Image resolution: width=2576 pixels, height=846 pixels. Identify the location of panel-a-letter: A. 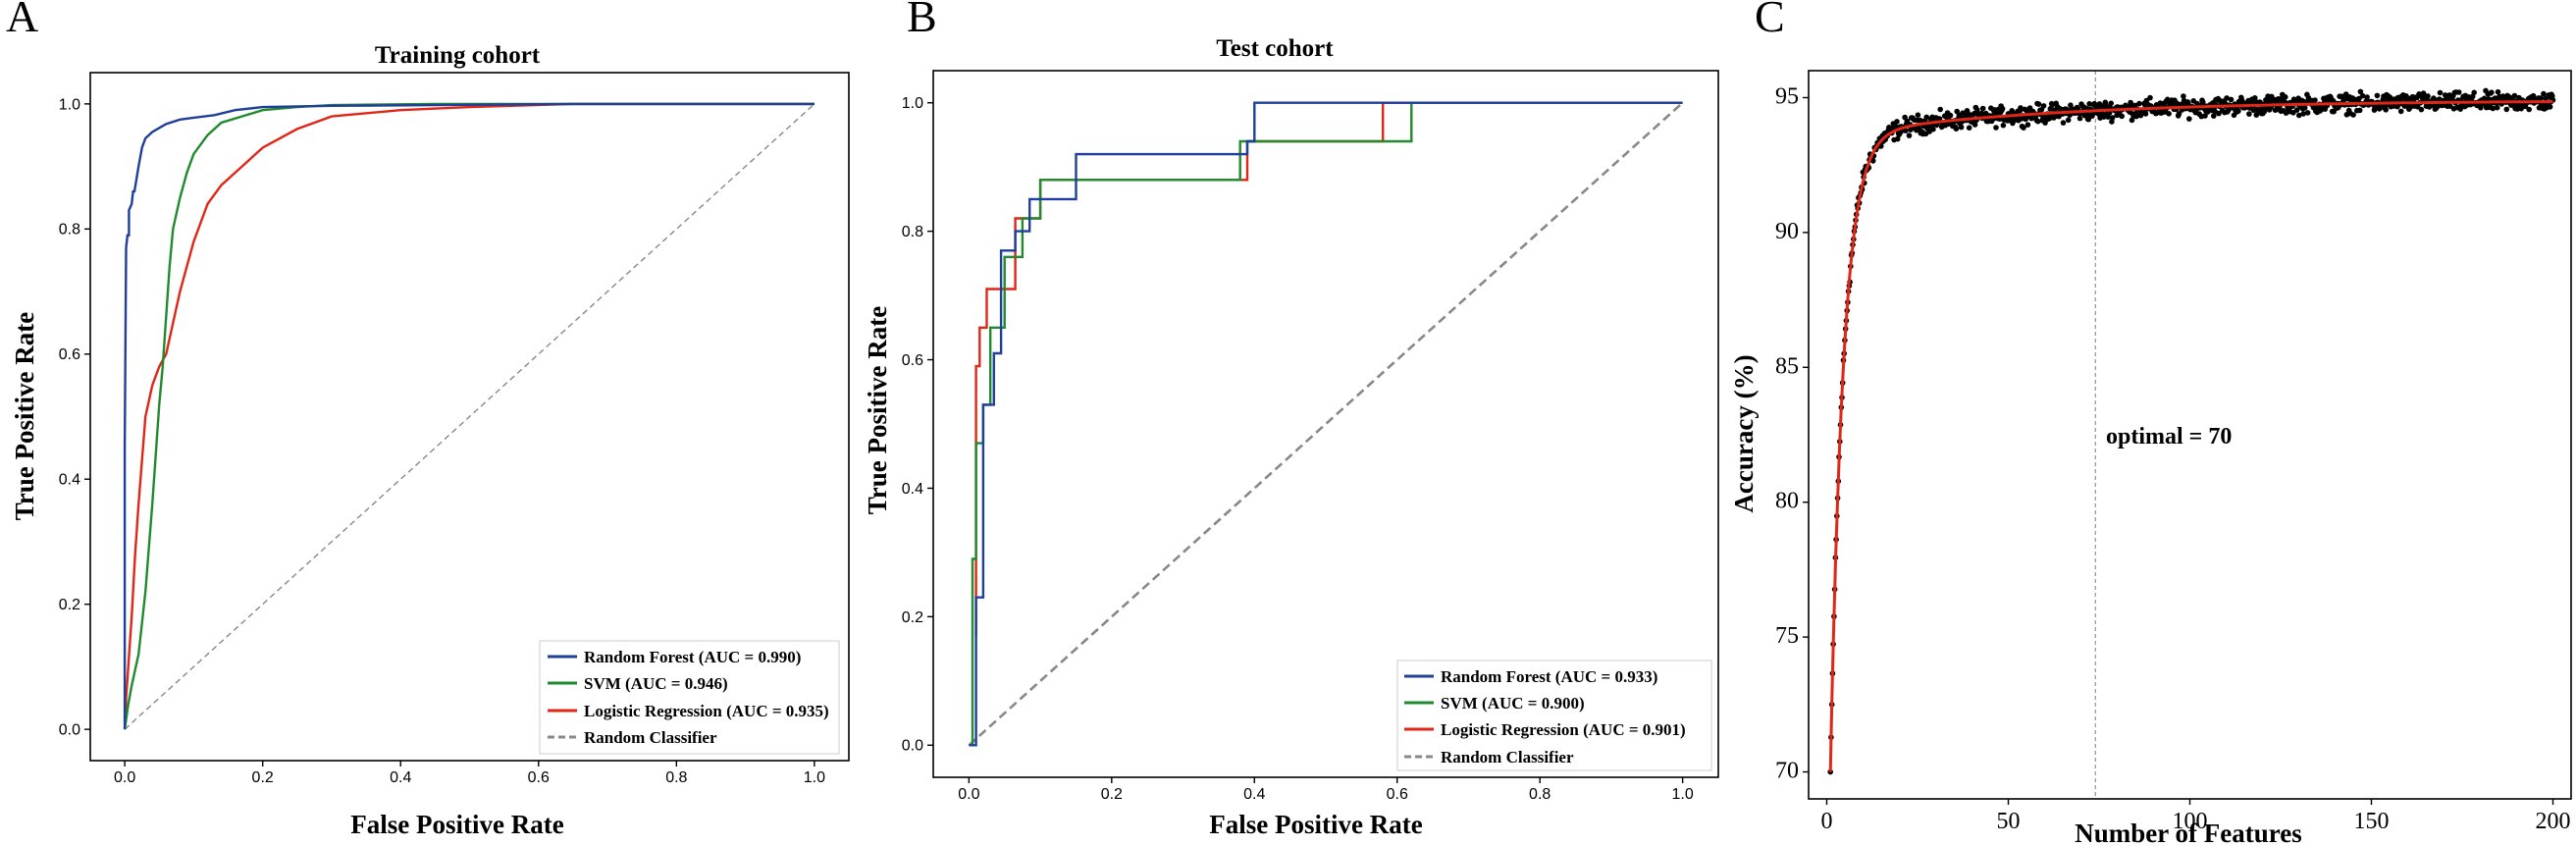
(22, 20).